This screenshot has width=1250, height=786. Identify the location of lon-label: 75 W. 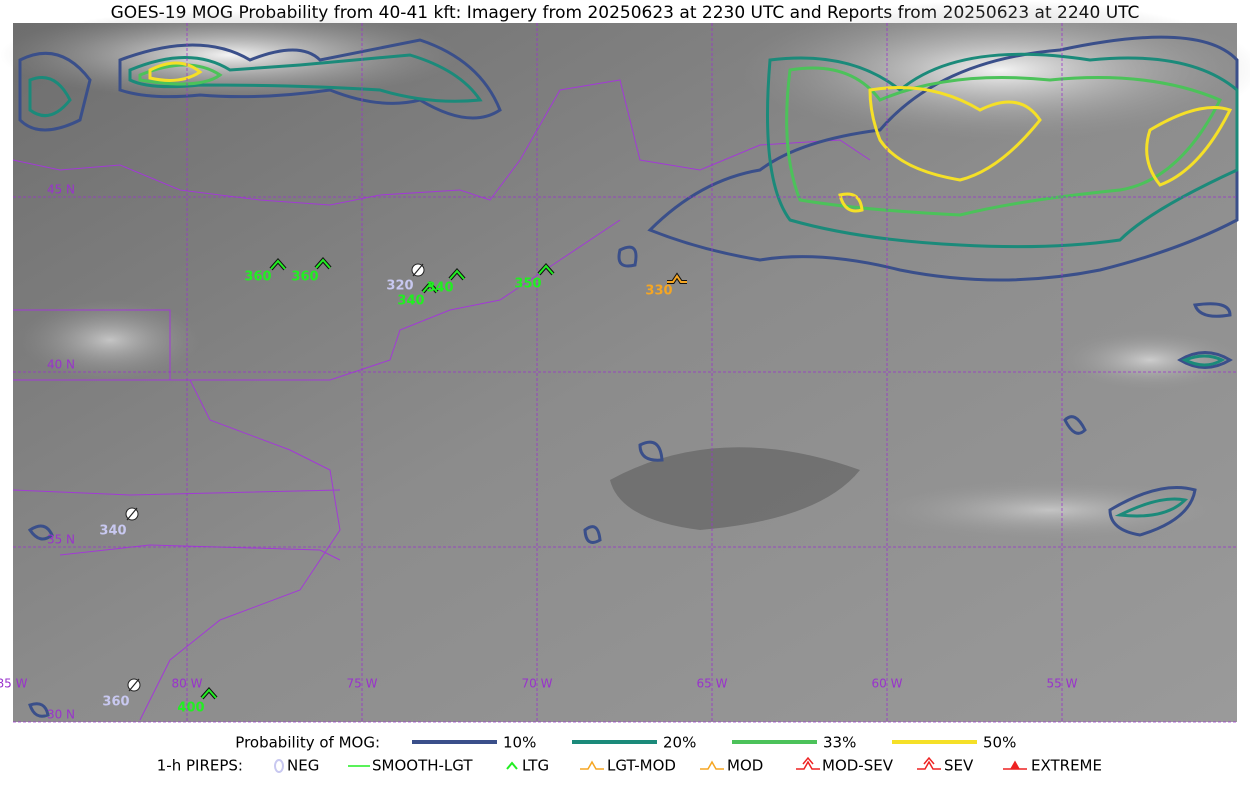
(362, 684).